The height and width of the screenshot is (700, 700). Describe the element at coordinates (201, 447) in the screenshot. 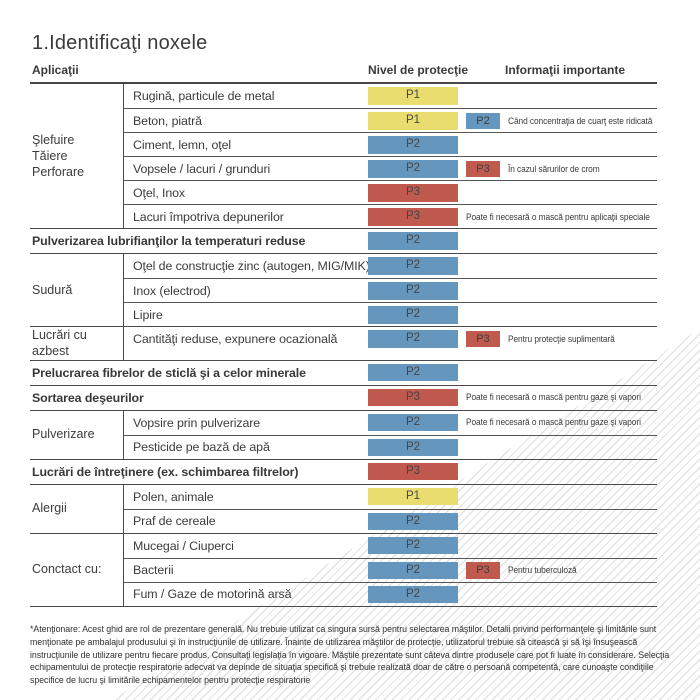

I see `row-label: Pesticide pe bază de apă` at that location.